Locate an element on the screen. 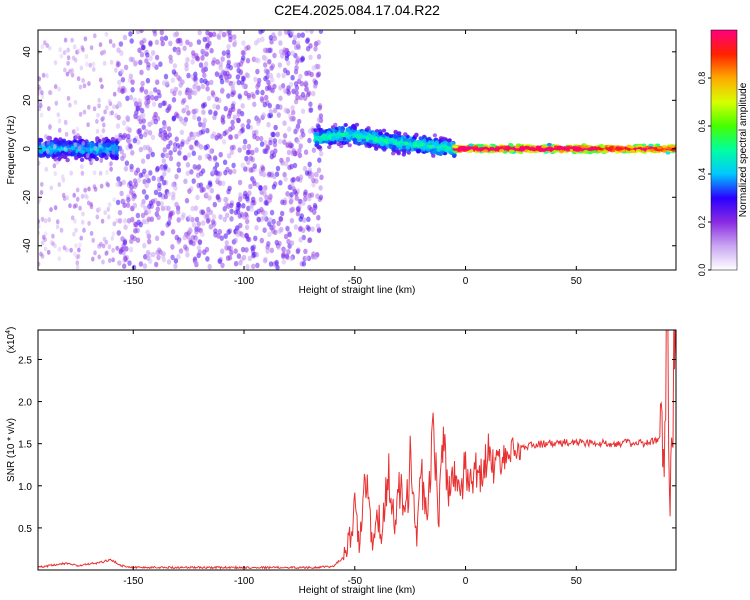 Image resolution: width=750 pixels, height=600 pixels. snr-x-tick-label: -50 is located at coordinates (355, 581).